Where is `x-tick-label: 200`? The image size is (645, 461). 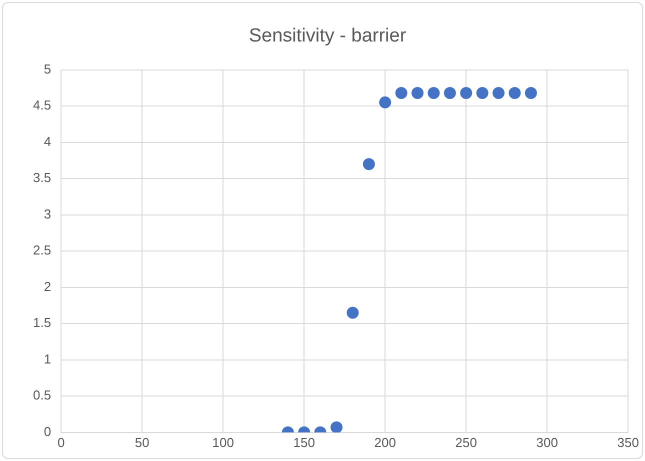
x-tick-label: 200 is located at coordinates (385, 442).